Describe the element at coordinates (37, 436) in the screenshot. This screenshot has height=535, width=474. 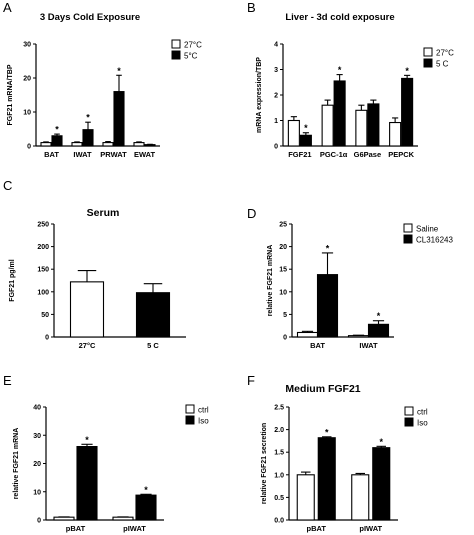
I see `y-tick-label: 30` at that location.